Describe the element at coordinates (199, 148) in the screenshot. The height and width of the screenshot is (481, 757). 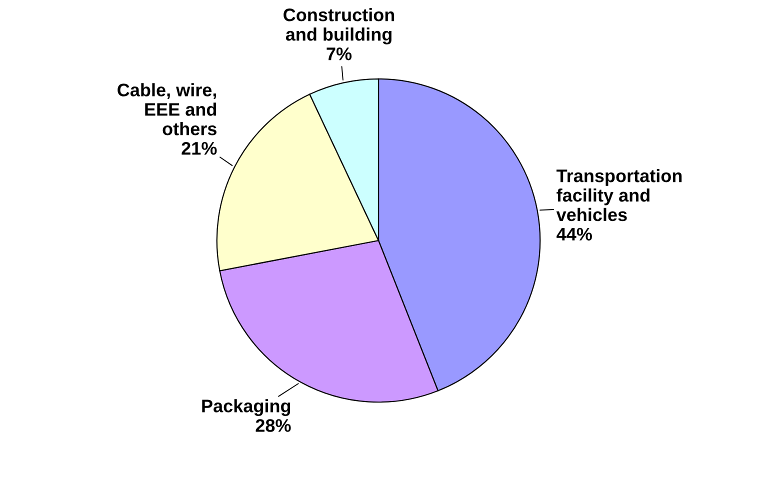
I see `data-label: 21%` at that location.